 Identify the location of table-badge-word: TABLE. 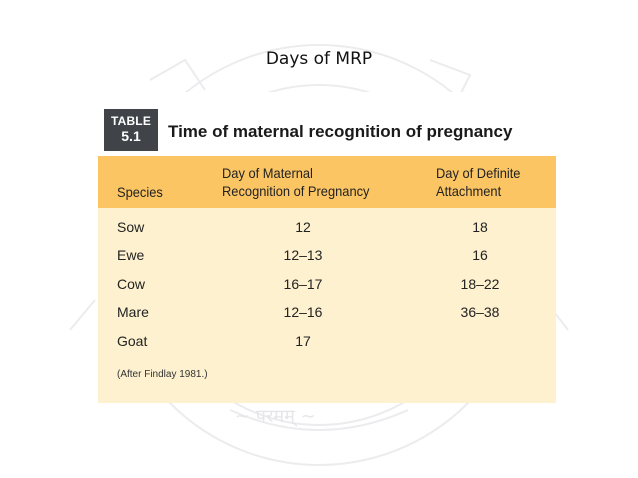
(131, 121).